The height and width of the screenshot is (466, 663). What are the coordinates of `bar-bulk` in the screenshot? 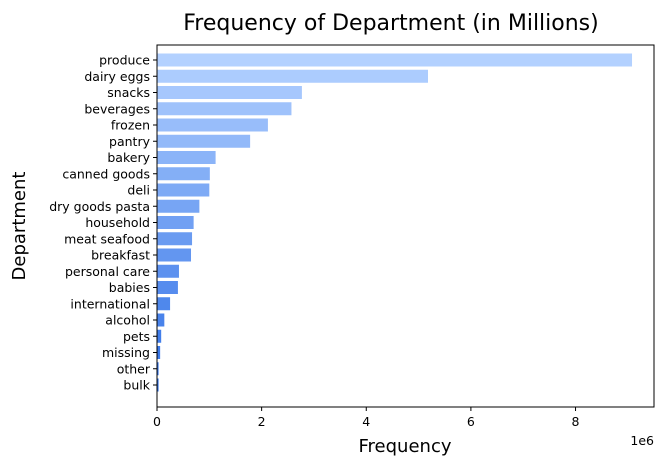 It's located at (158, 385).